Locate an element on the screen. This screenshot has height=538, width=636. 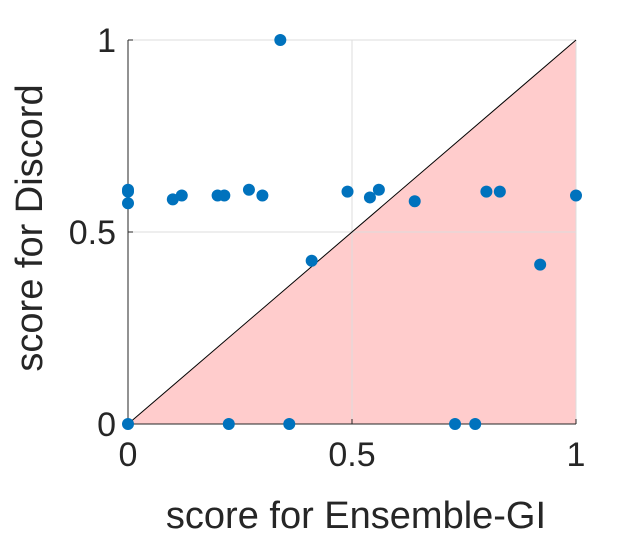
x-tick-label: 0.5 is located at coordinates (351, 455).